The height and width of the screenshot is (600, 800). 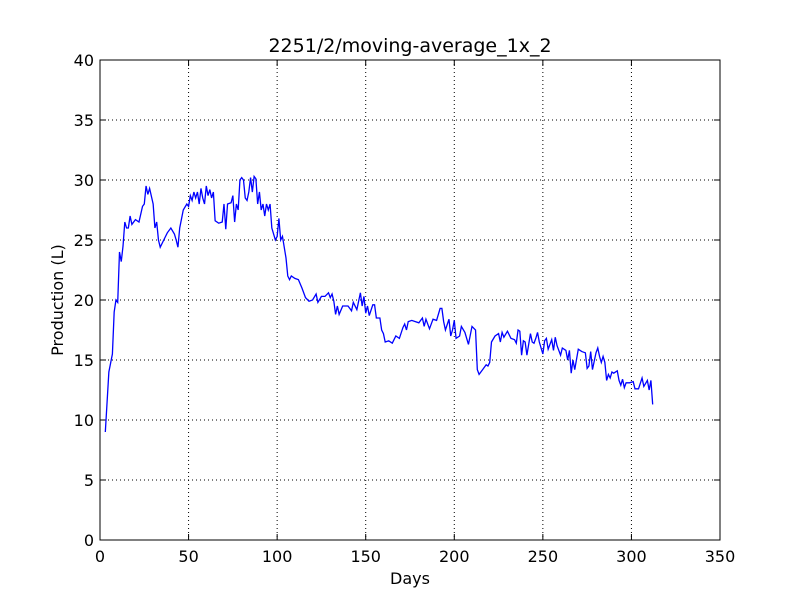 What do you see at coordinates (543, 556) in the screenshot?
I see `x-tick-label: 250` at bounding box center [543, 556].